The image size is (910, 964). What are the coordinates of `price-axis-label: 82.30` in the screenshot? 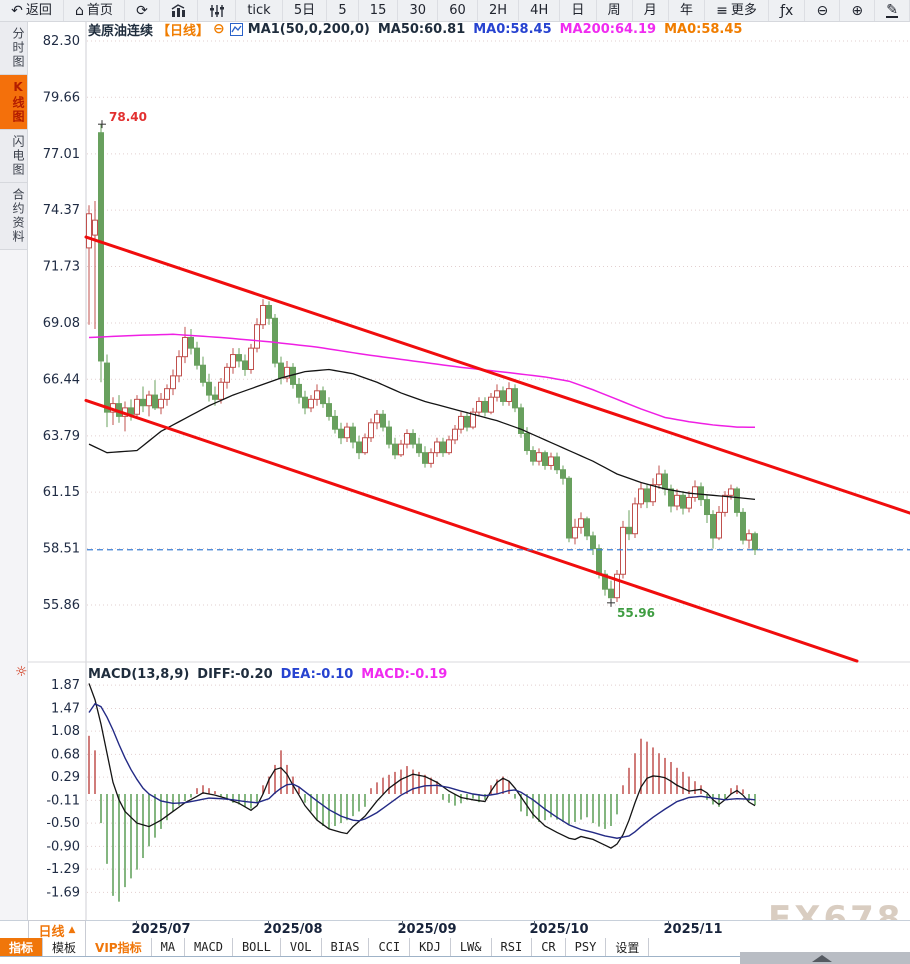 It's located at (61, 41).